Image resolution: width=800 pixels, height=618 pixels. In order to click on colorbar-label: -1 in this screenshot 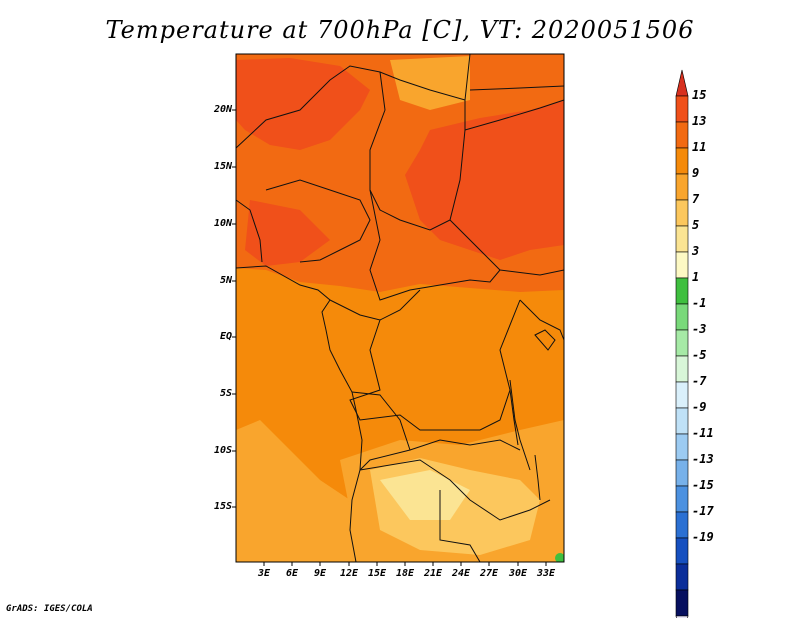, I will do `click(699, 303)`.